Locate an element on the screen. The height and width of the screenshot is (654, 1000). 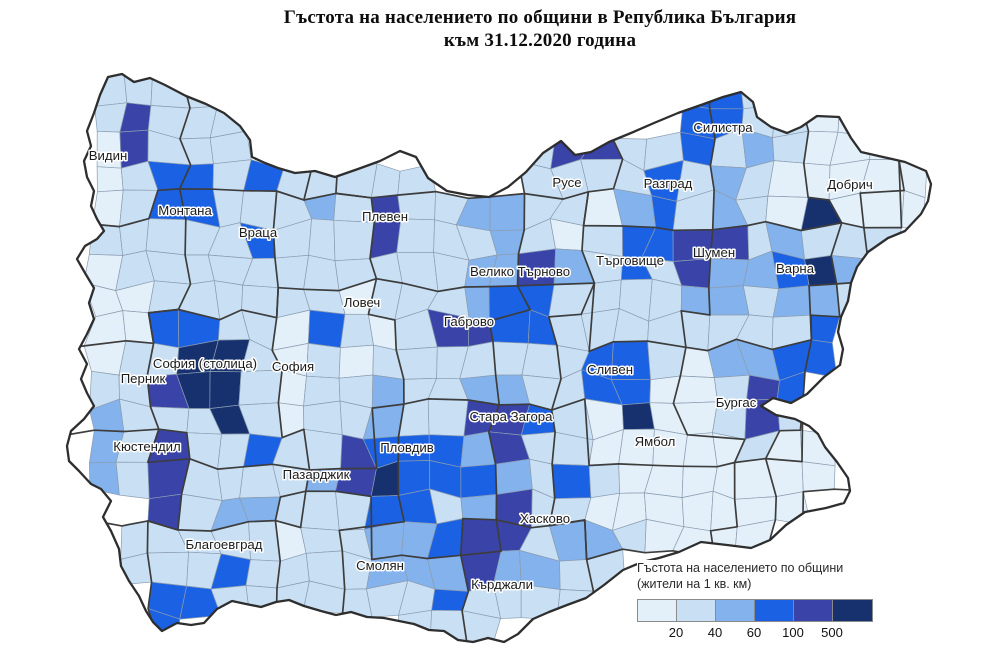
district-label: Плевен is located at coordinates (385, 216).